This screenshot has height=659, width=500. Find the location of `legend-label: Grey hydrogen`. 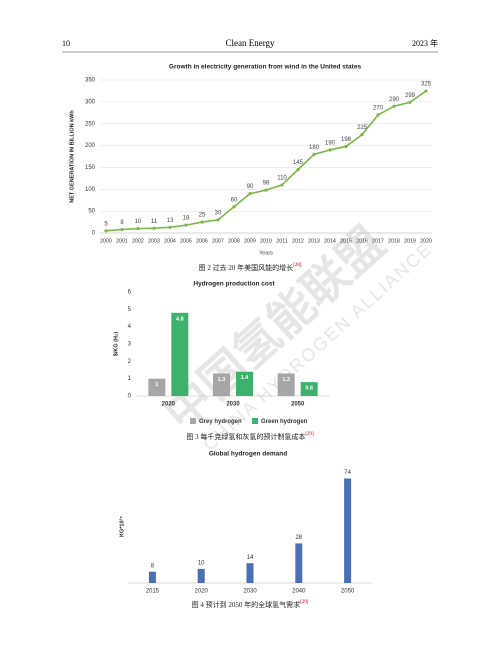

legend-label: Grey hydrogen is located at coordinates (220, 422).